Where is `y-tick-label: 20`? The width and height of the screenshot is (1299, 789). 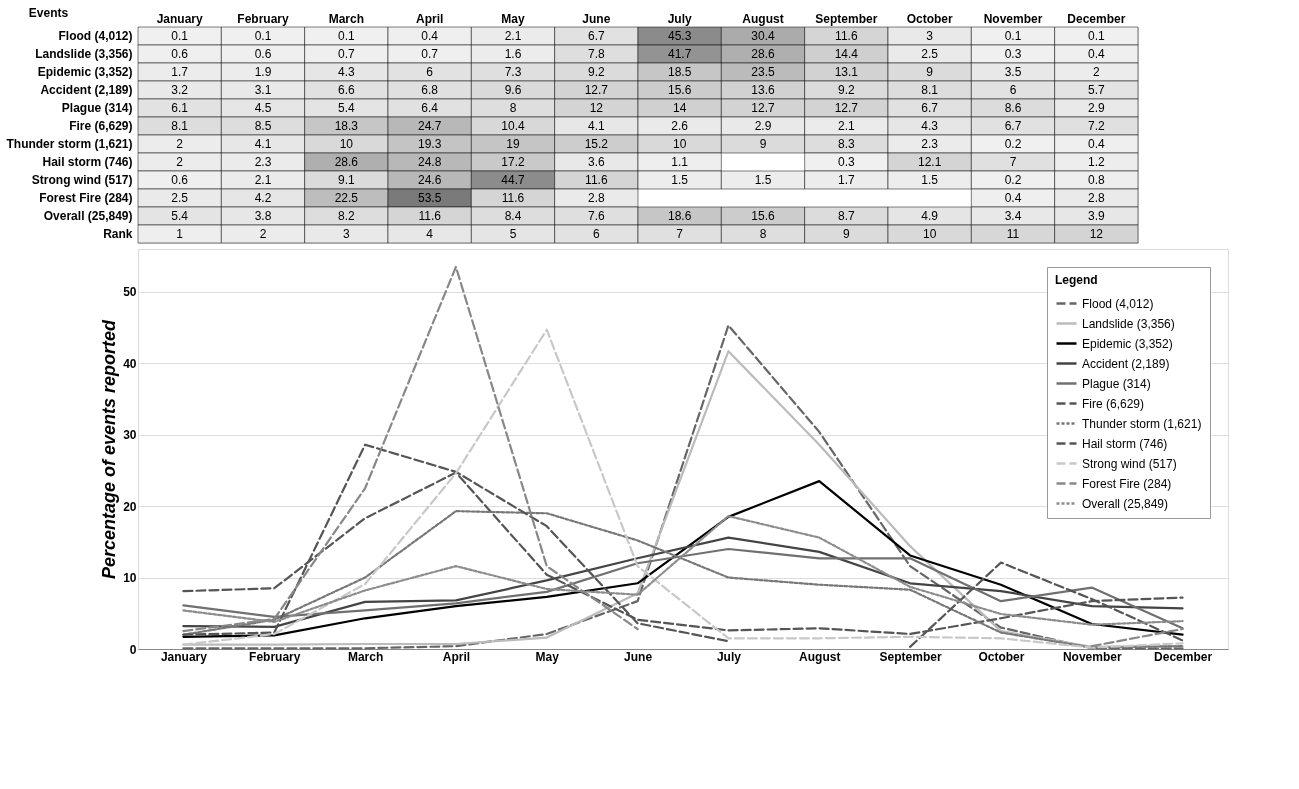
y-tick-label: 20 is located at coordinates (130, 506).